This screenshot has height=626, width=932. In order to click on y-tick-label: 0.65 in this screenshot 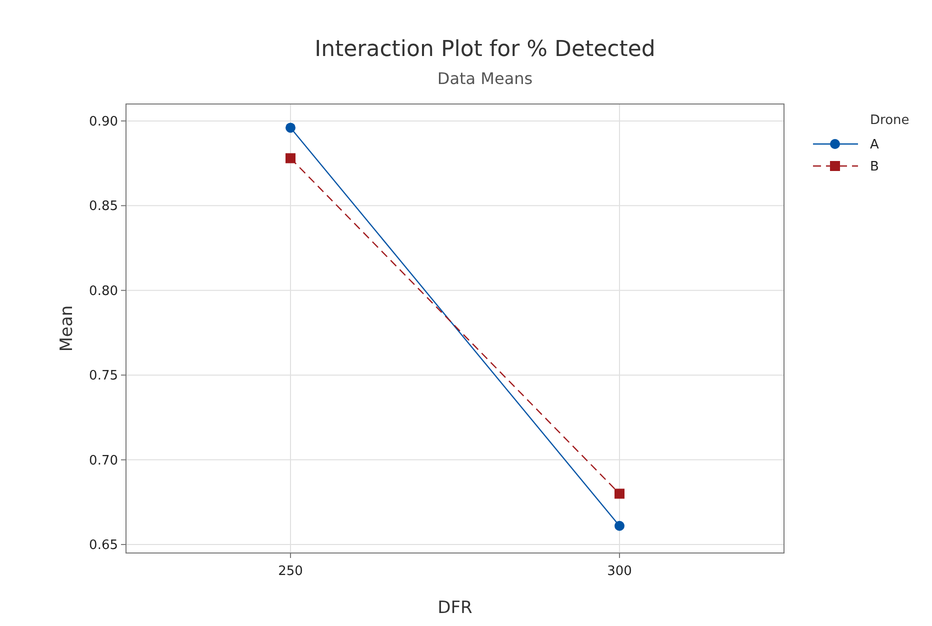, I will do `click(103, 546)`.